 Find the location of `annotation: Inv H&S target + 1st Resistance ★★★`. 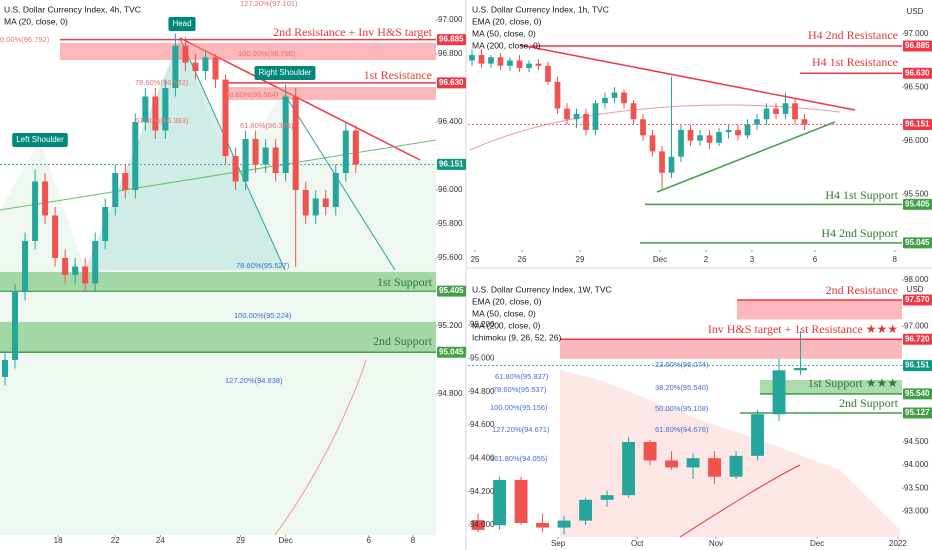

annotation: Inv H&S target + 1st Resistance ★★★ is located at coordinates (803, 329).